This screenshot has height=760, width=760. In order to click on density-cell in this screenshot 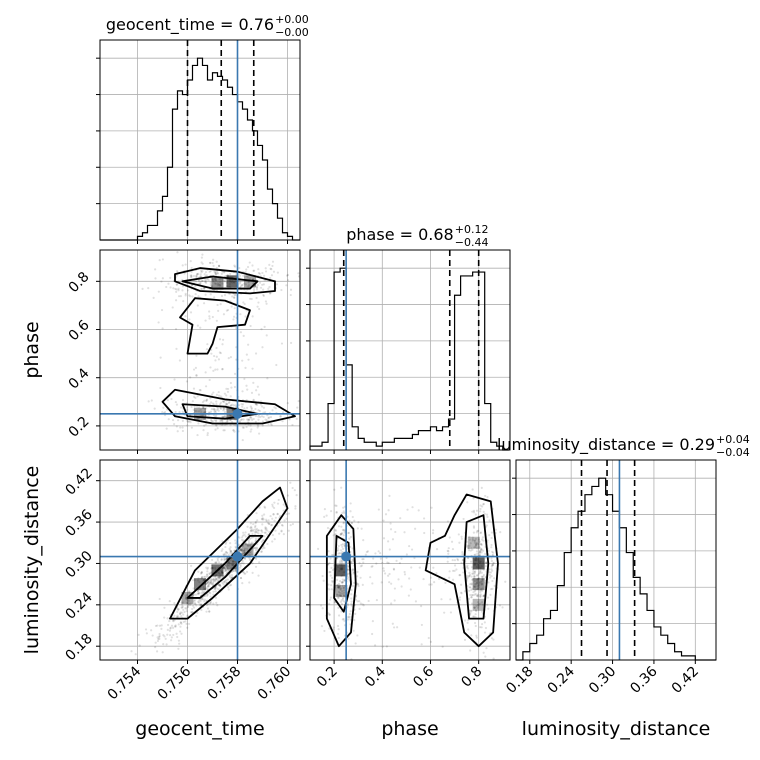, I will do `click(217, 283)`.